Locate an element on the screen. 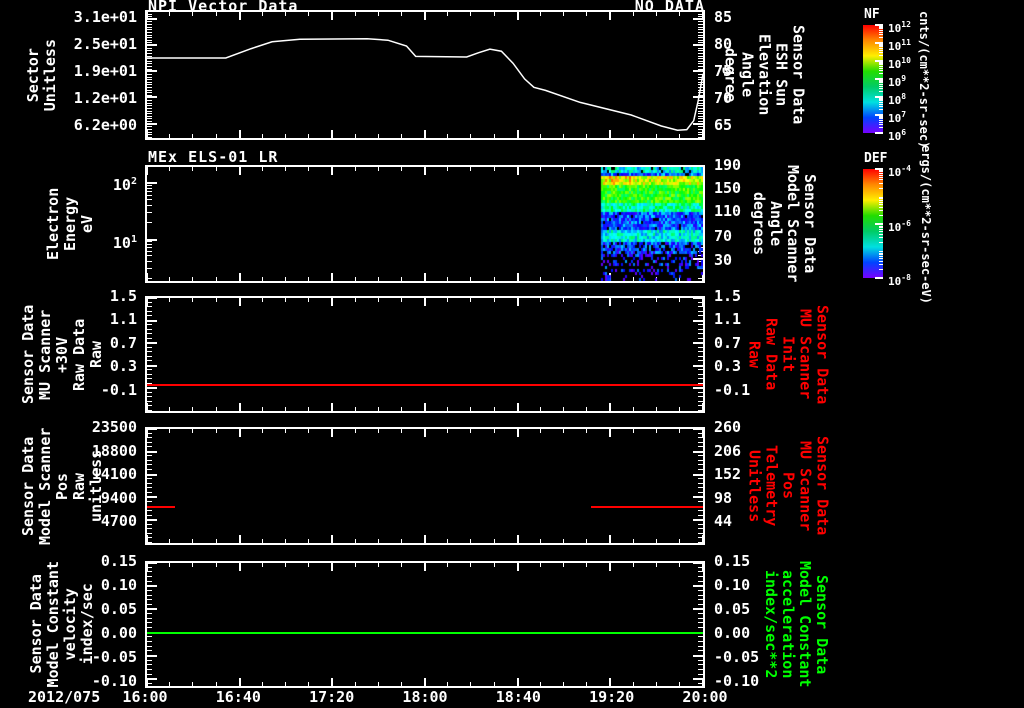 This screenshot has width=1024, height=708. axis-label-block: Sensor Data MU Scanner Init Raw Data Raw is located at coordinates (789, 354).